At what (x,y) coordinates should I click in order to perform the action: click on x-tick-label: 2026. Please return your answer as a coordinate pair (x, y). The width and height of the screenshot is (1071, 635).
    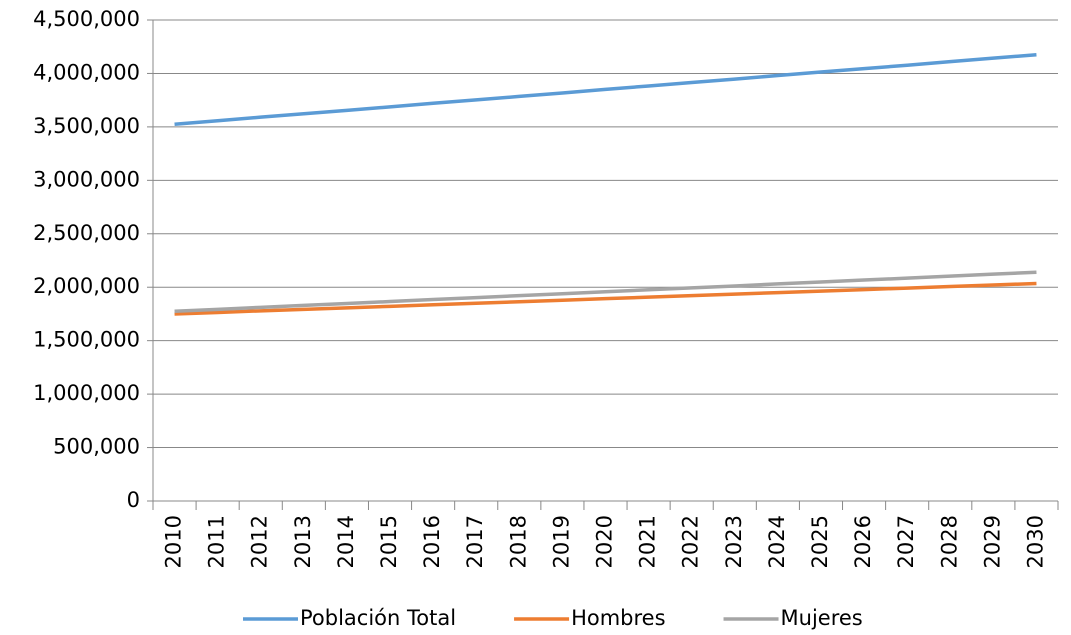
    Looking at the image, I should click on (863, 541).